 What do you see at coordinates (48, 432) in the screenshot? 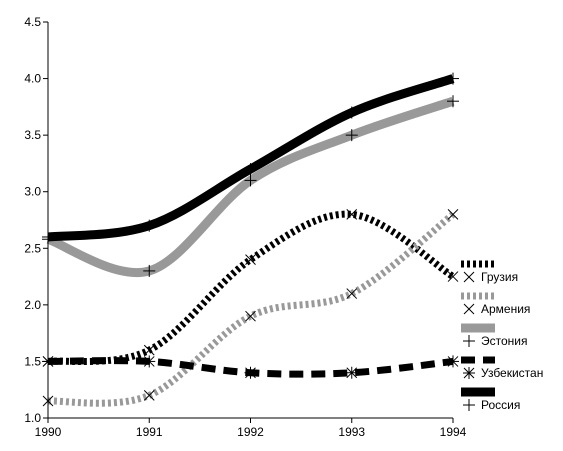
I see `x-tick-label-1: 1990` at bounding box center [48, 432].